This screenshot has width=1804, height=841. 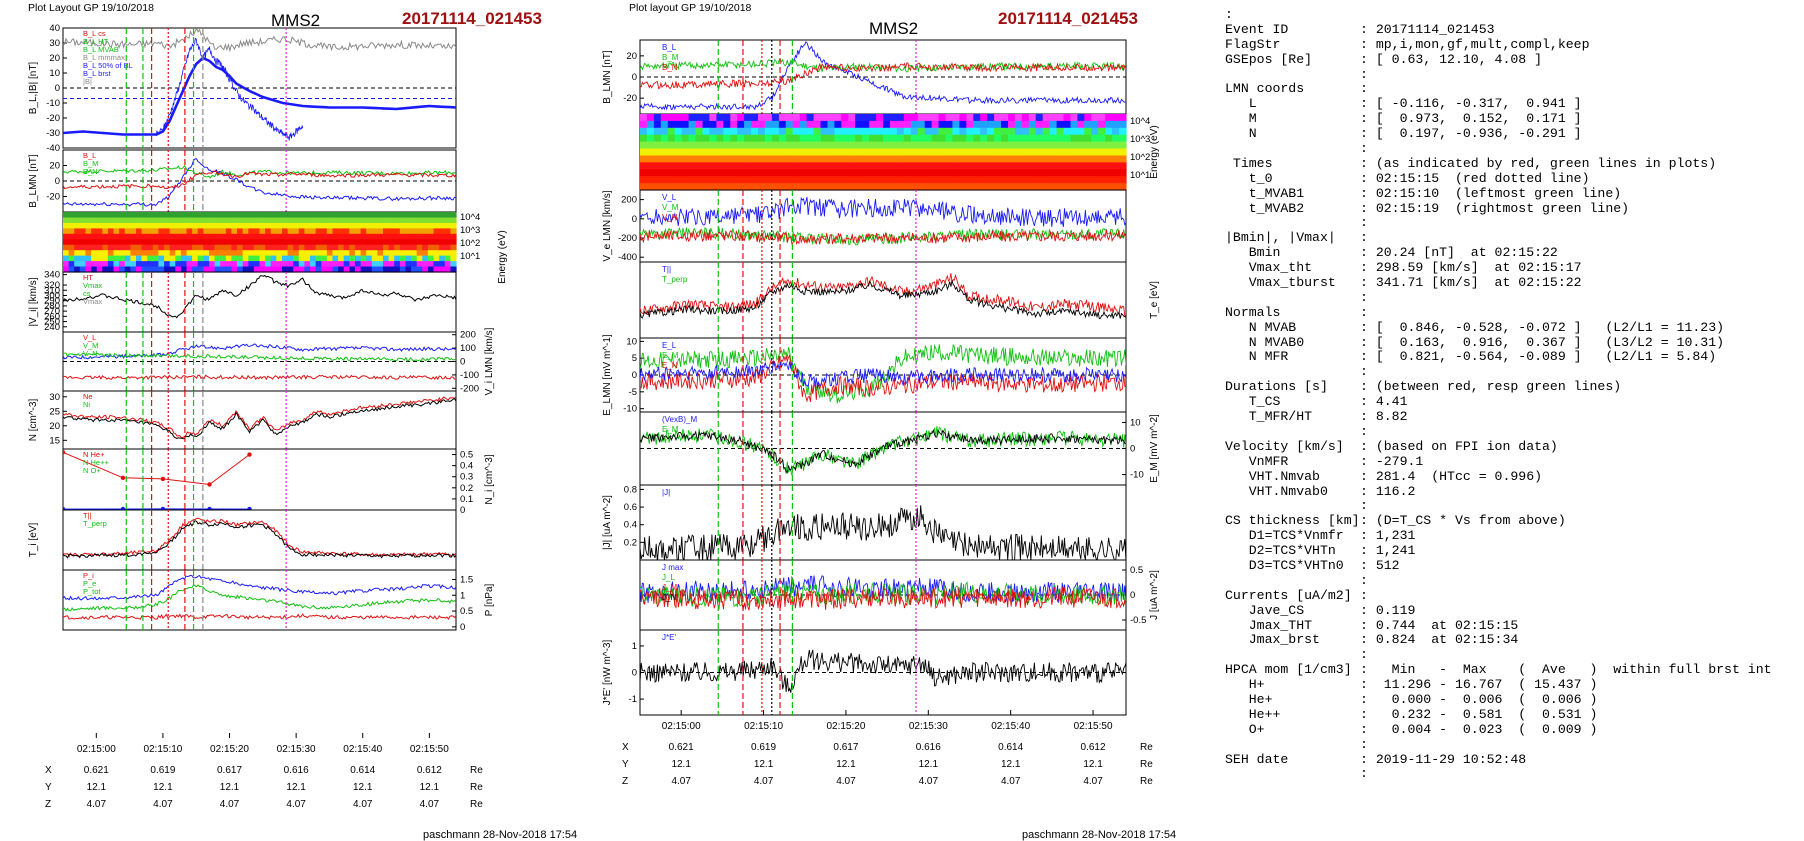 What do you see at coordinates (681, 747) in the screenshot?
I see `position-value: 0.621` at bounding box center [681, 747].